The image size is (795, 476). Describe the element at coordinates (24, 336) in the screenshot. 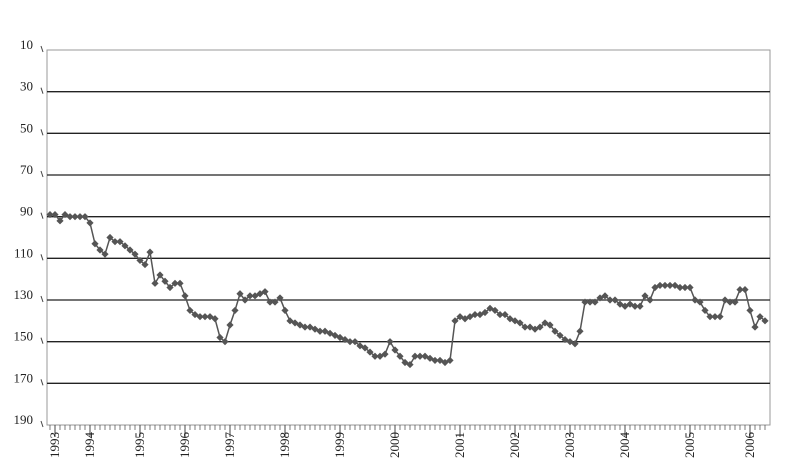

I see `y-tick-label: 150` at that location.